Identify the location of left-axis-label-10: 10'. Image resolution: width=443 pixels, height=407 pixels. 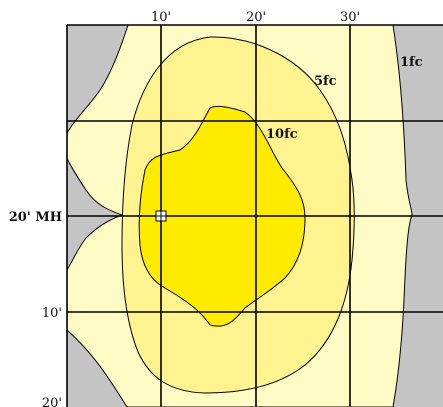
(52, 313).